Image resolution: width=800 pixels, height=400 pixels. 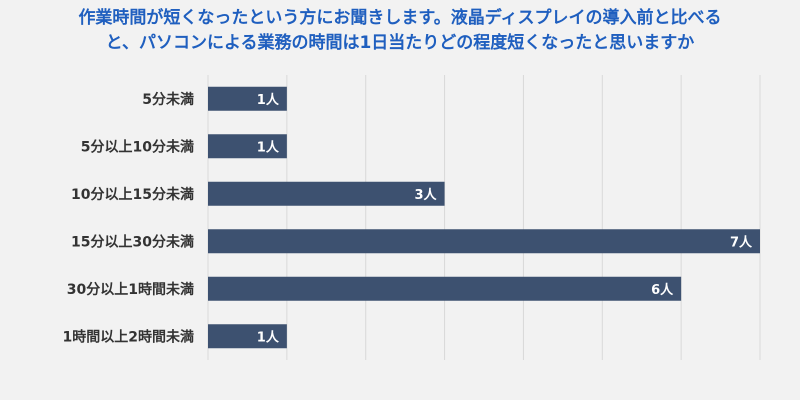 What do you see at coordinates (132, 194) in the screenshot?
I see `category-label: 10分以上15分未満` at bounding box center [132, 194].